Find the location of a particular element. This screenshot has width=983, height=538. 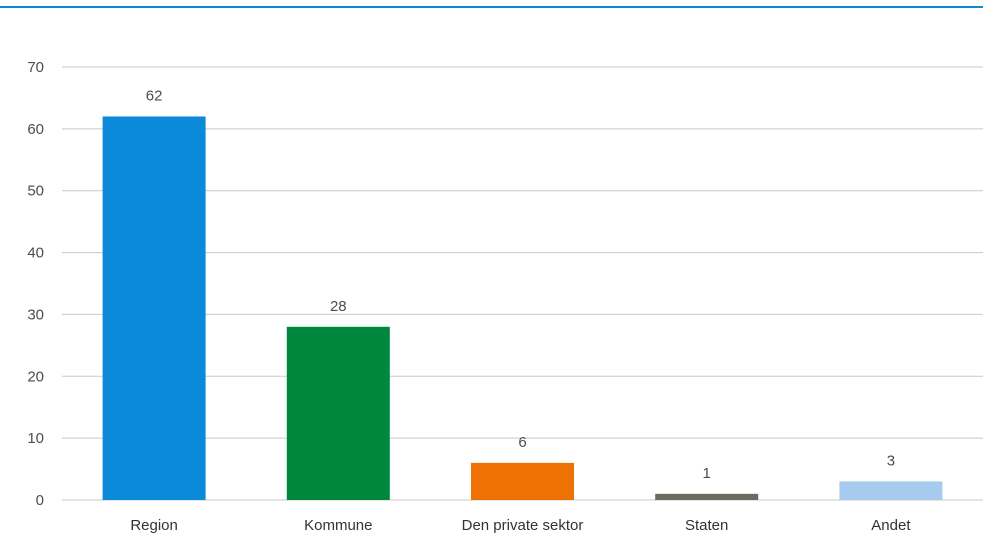

category-label: Den private sektor is located at coordinates (523, 525).